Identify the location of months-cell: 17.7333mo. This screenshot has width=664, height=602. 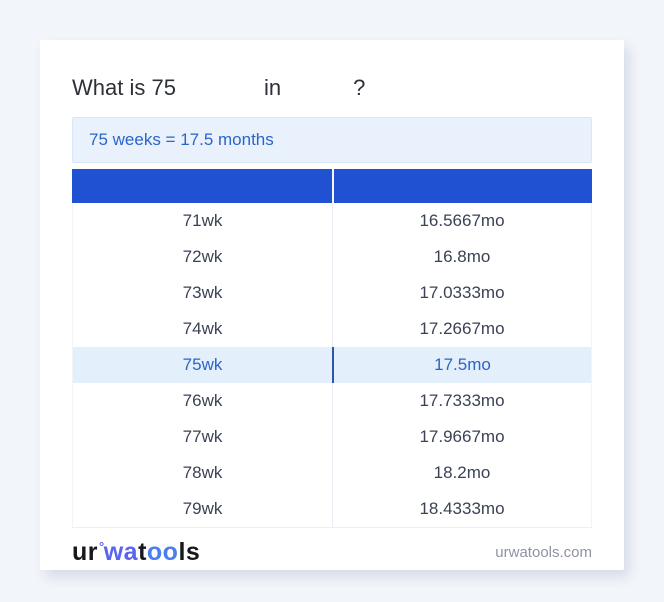
(461, 401).